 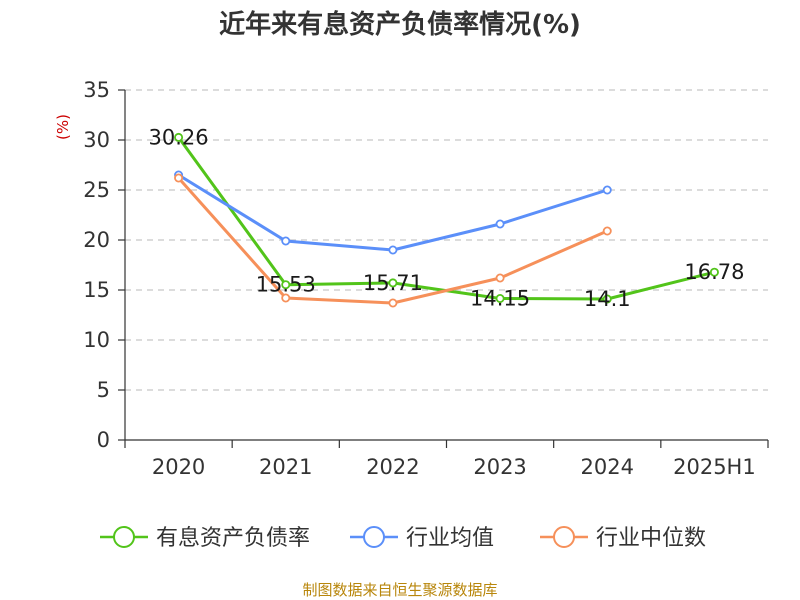 I want to click on legend-item-1: 行业均值, so click(x=422, y=538).